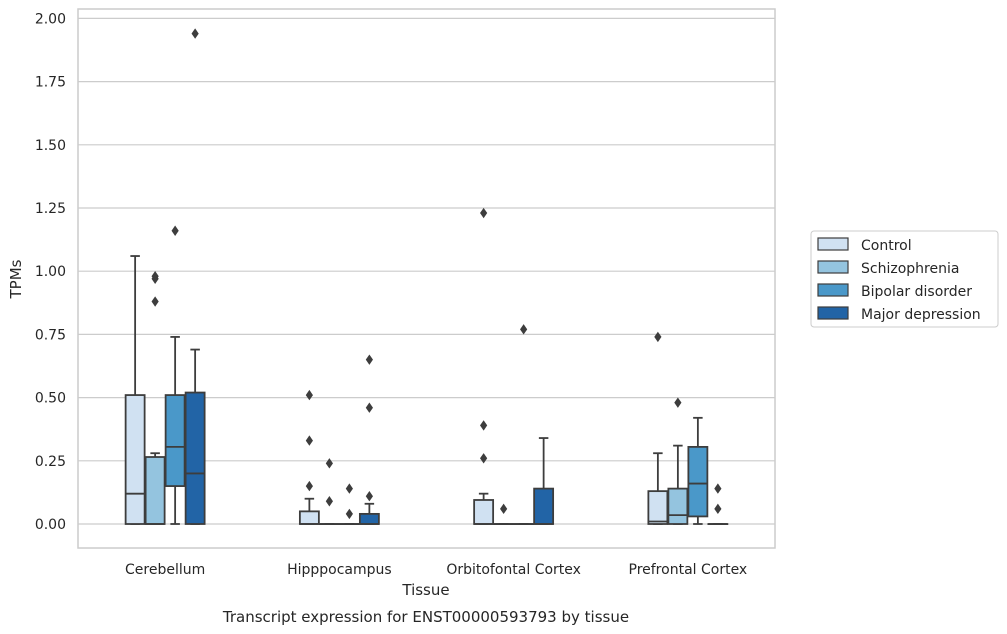 The image size is (1007, 634). Describe the element at coordinates (921, 315) in the screenshot. I see `legend-label: Major depression` at that location.